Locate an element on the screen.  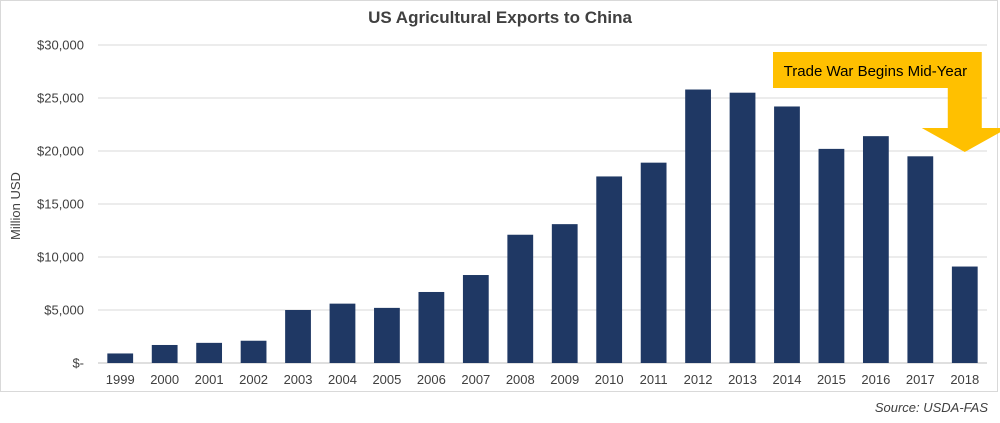
y-tick-label: $15,000 is located at coordinates (60, 204).